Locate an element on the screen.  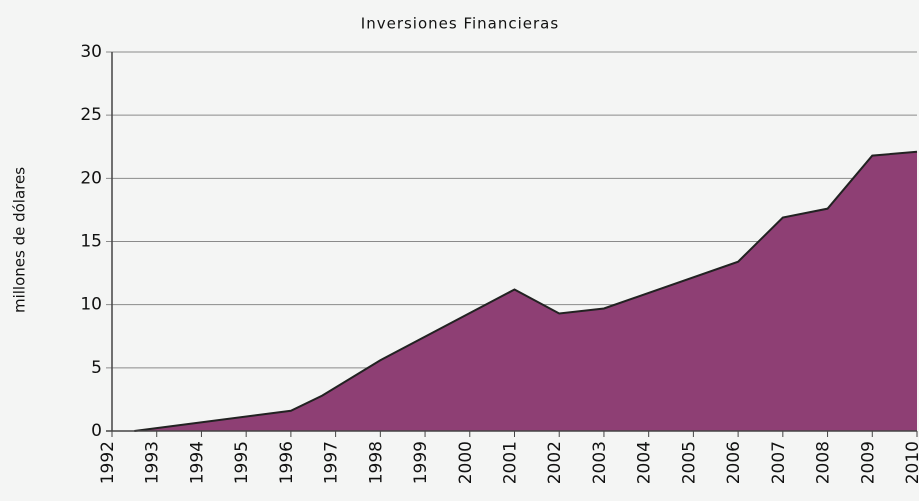
x-tick-label: 1994 is located at coordinates (197, 462).